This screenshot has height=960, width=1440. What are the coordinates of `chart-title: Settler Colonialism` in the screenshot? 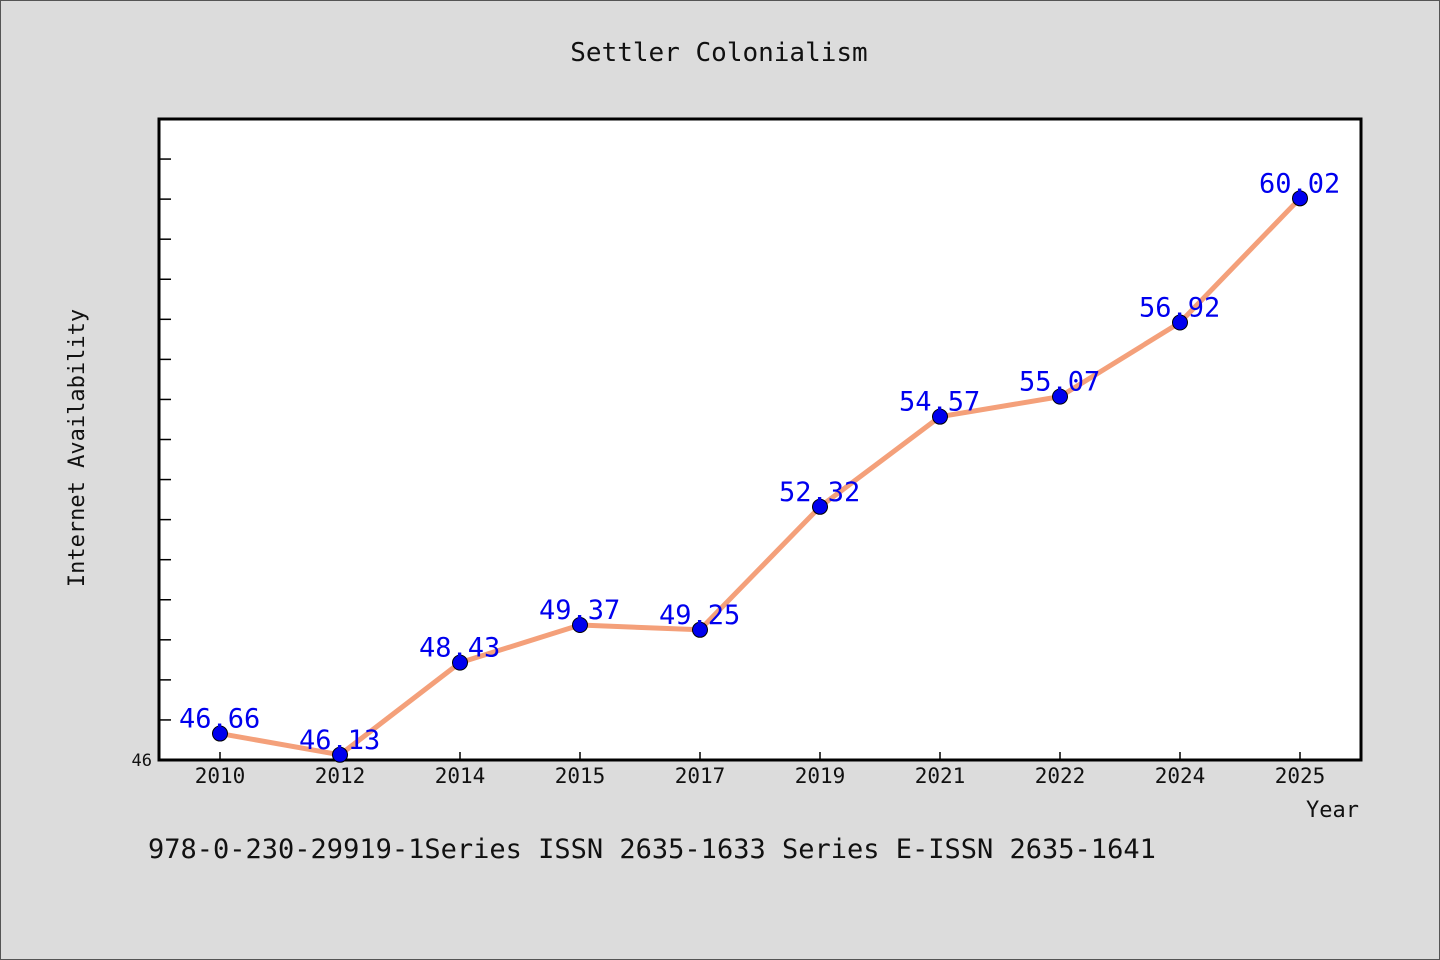 It's located at (718, 53).